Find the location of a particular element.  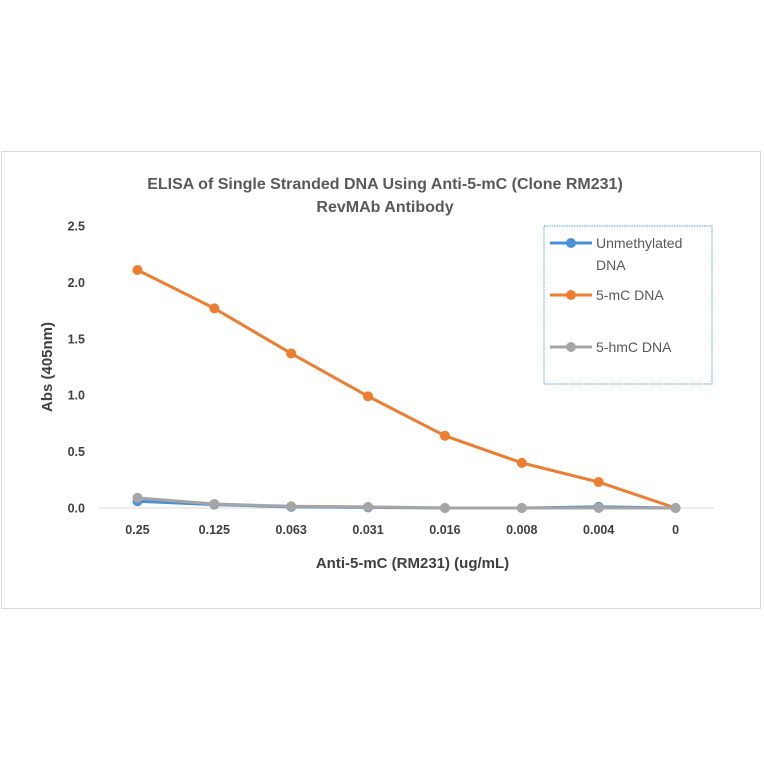

legend-box is located at coordinates (628, 305).